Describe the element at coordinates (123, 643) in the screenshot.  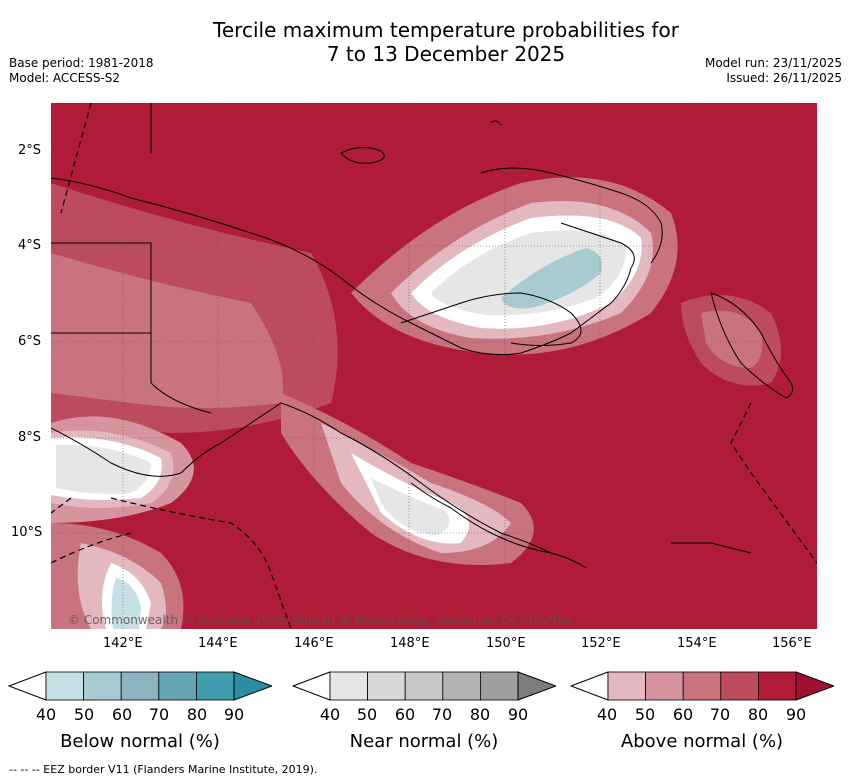
I see `lon-tick: 142°E` at that location.